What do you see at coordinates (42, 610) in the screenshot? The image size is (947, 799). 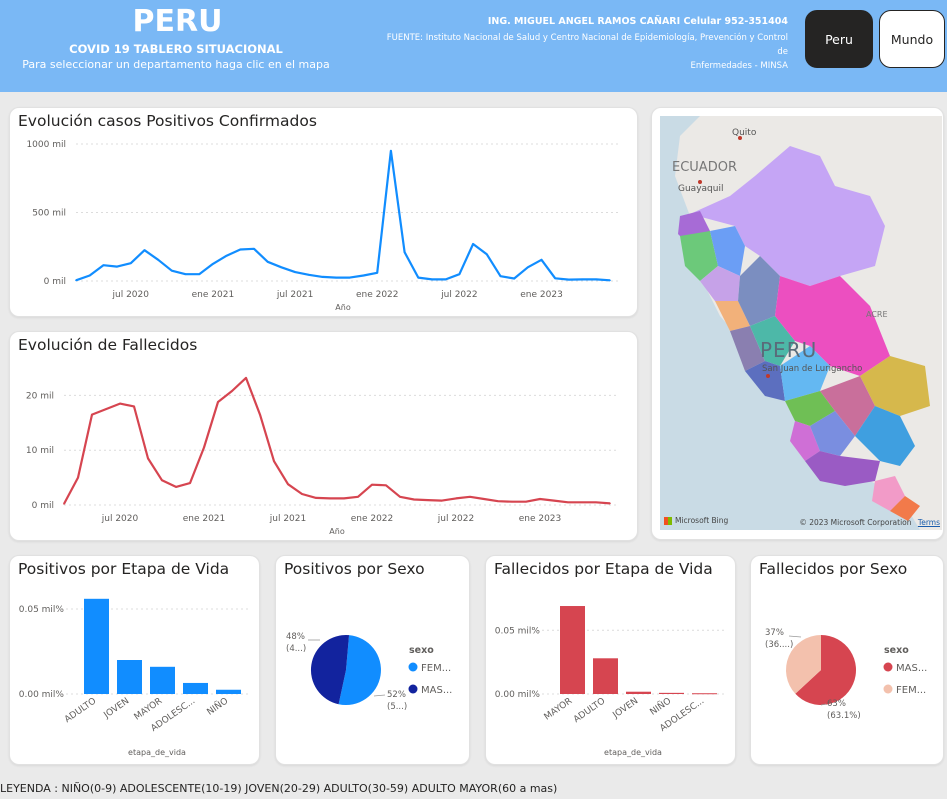 I see `y-tick-label: 0.05 mil%` at bounding box center [42, 610].